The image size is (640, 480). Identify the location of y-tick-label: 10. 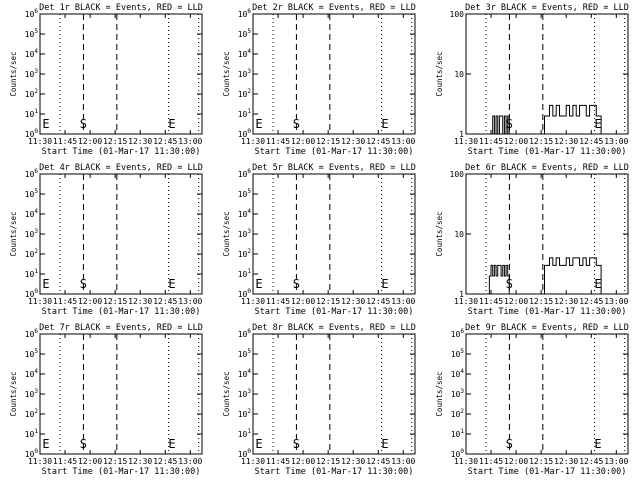
(459, 234).